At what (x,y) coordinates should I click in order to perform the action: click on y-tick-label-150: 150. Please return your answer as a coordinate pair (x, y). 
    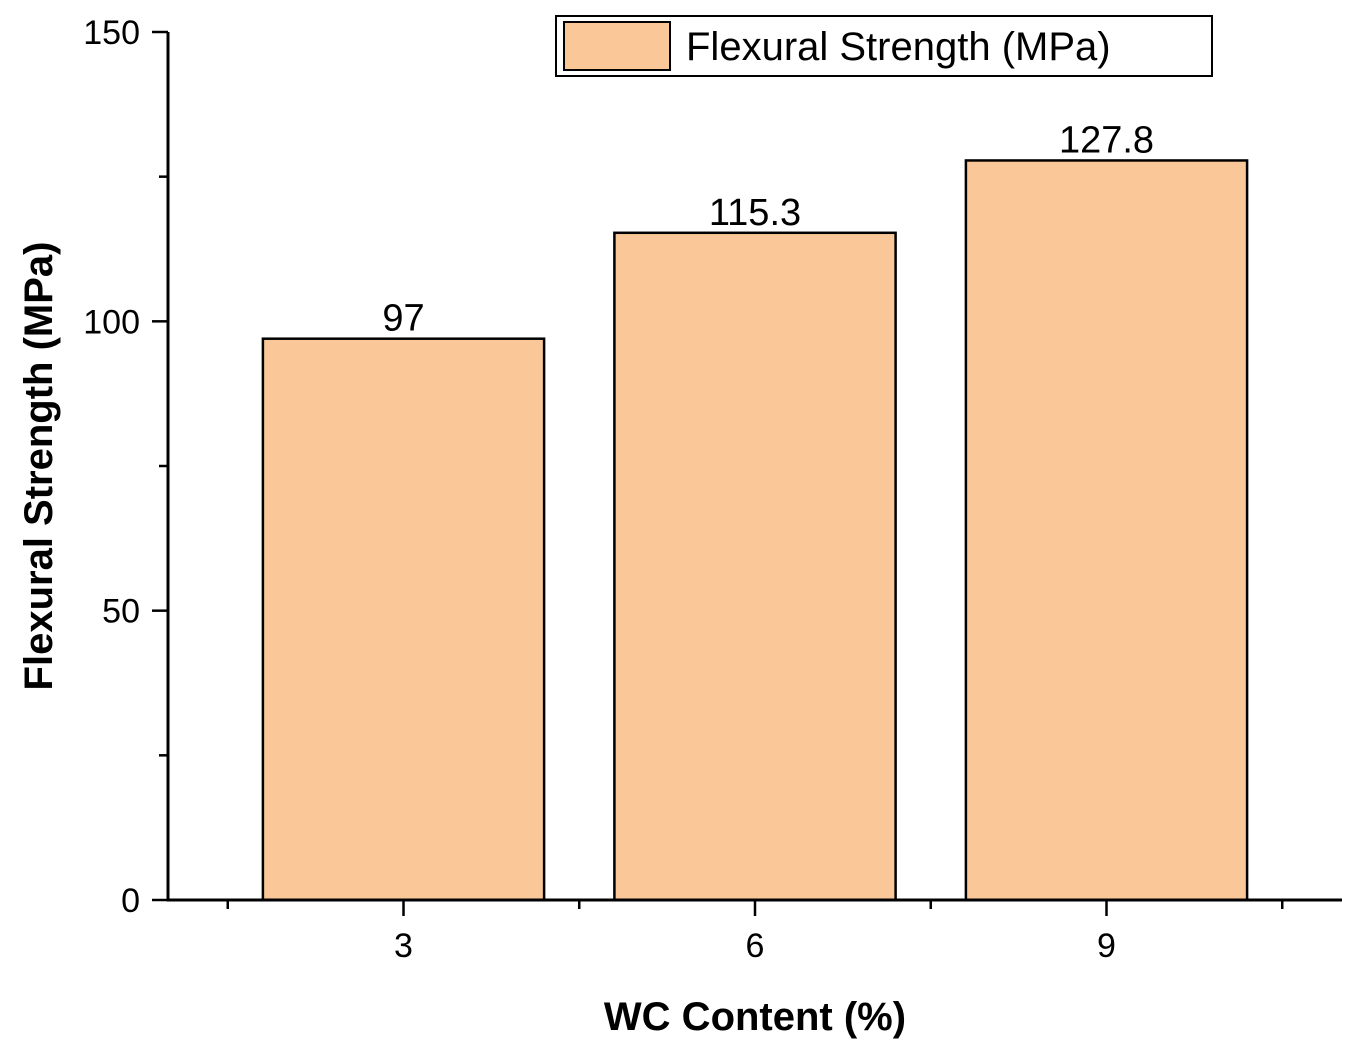
    Looking at the image, I should click on (111, 33).